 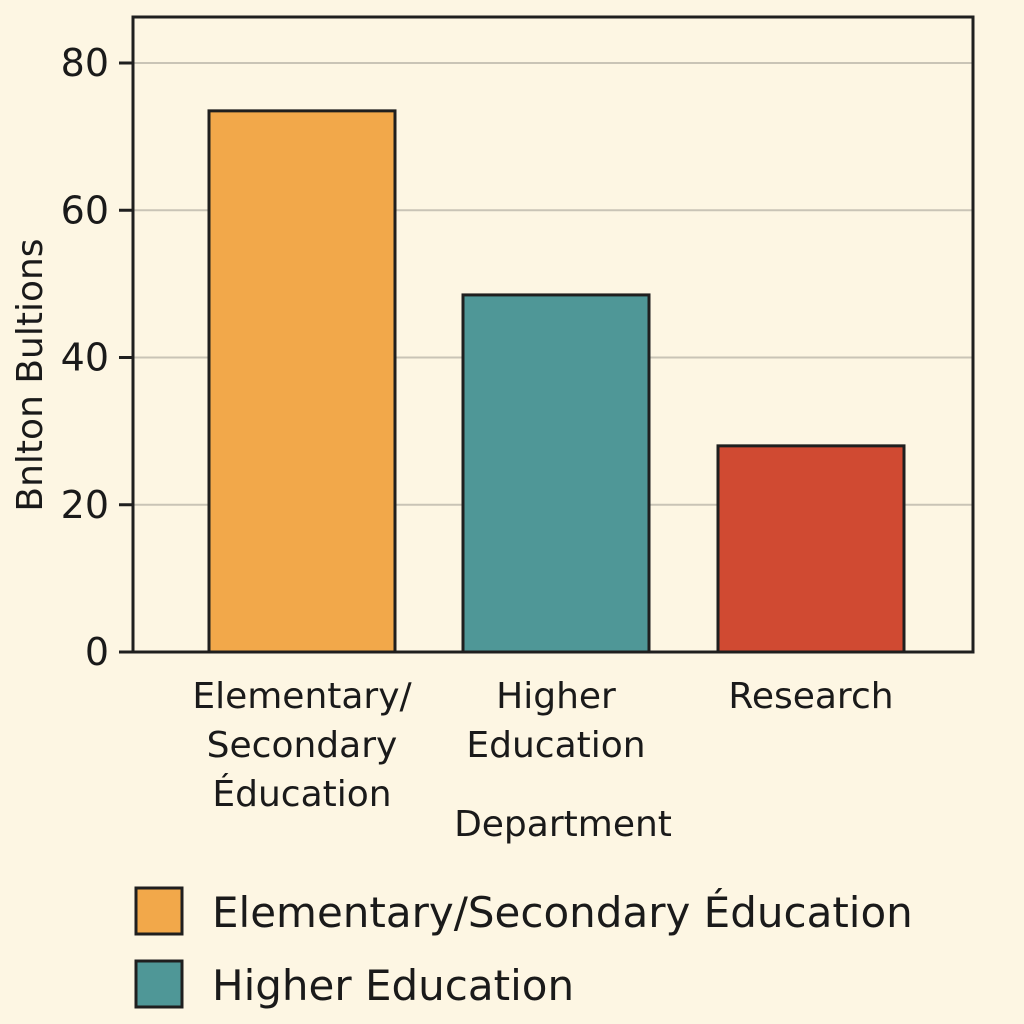 I want to click on legend-label-1: Higher Education, so click(x=393, y=985).